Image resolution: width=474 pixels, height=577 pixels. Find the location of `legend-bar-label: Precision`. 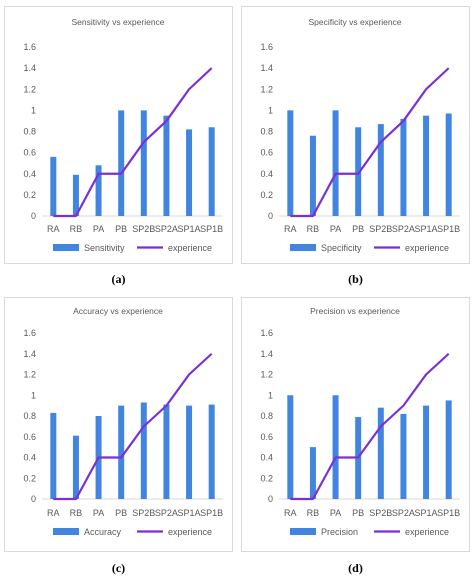

legend-bar-label: Precision is located at coordinates (339, 532).